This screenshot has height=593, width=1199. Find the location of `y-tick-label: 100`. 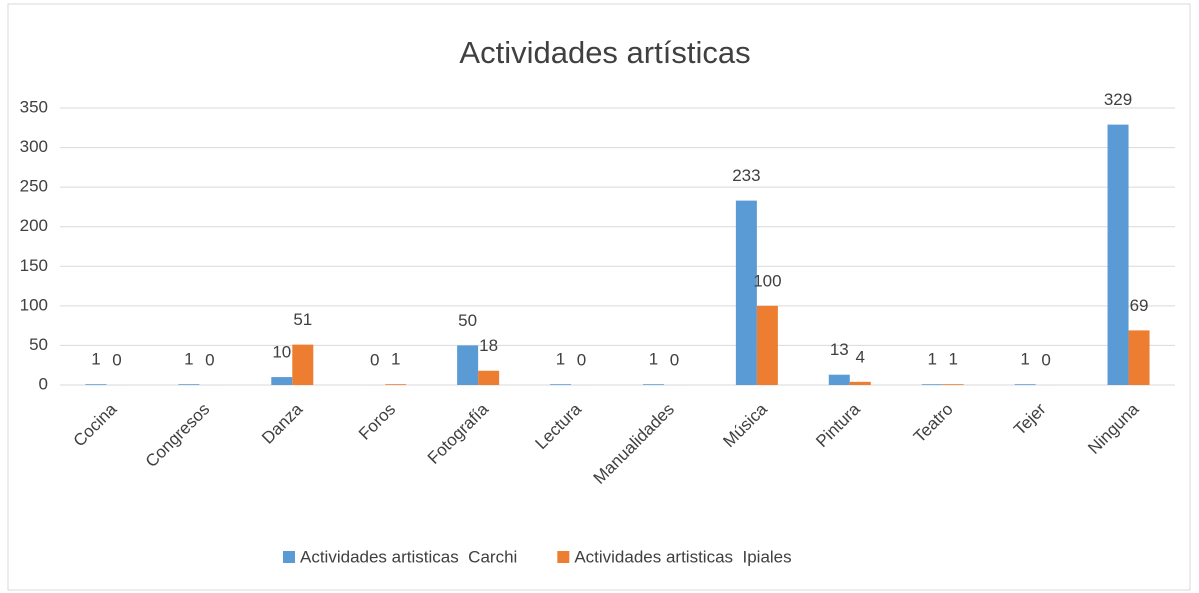

y-tick-label: 100 is located at coordinates (34, 304).